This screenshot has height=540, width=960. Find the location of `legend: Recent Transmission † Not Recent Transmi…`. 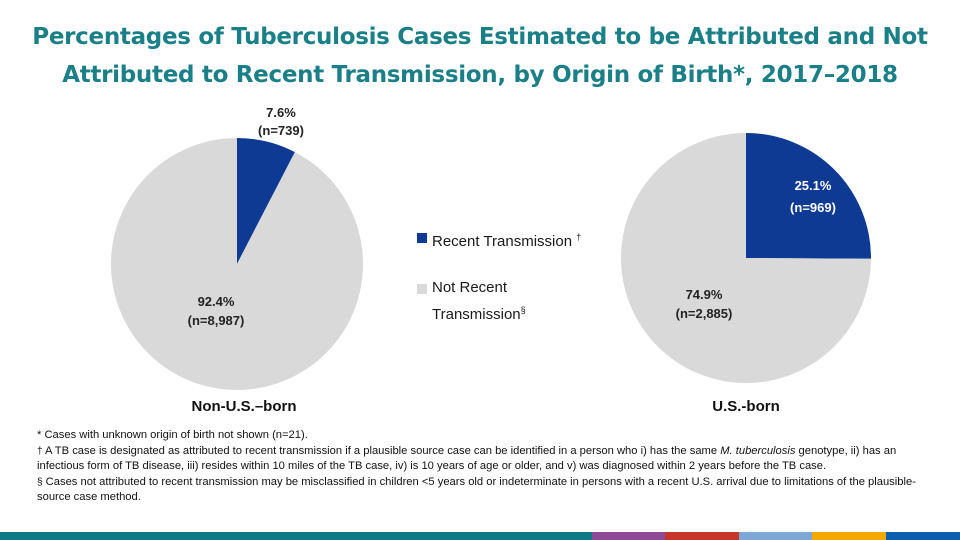

legend: Recent Transmission † Not Recent Transmi… is located at coordinates (517, 288).